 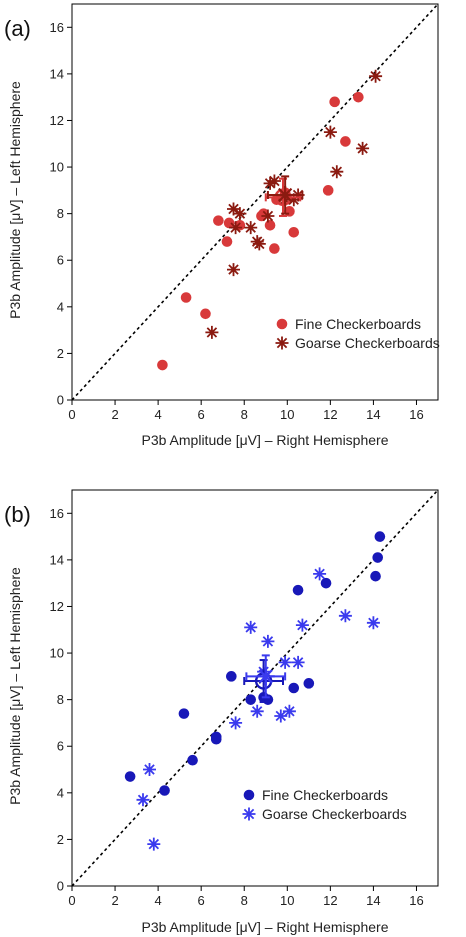 What do you see at coordinates (367, 343) in the screenshot?
I see `legend-label-coarse-a: Goarse Checkerboards` at bounding box center [367, 343].